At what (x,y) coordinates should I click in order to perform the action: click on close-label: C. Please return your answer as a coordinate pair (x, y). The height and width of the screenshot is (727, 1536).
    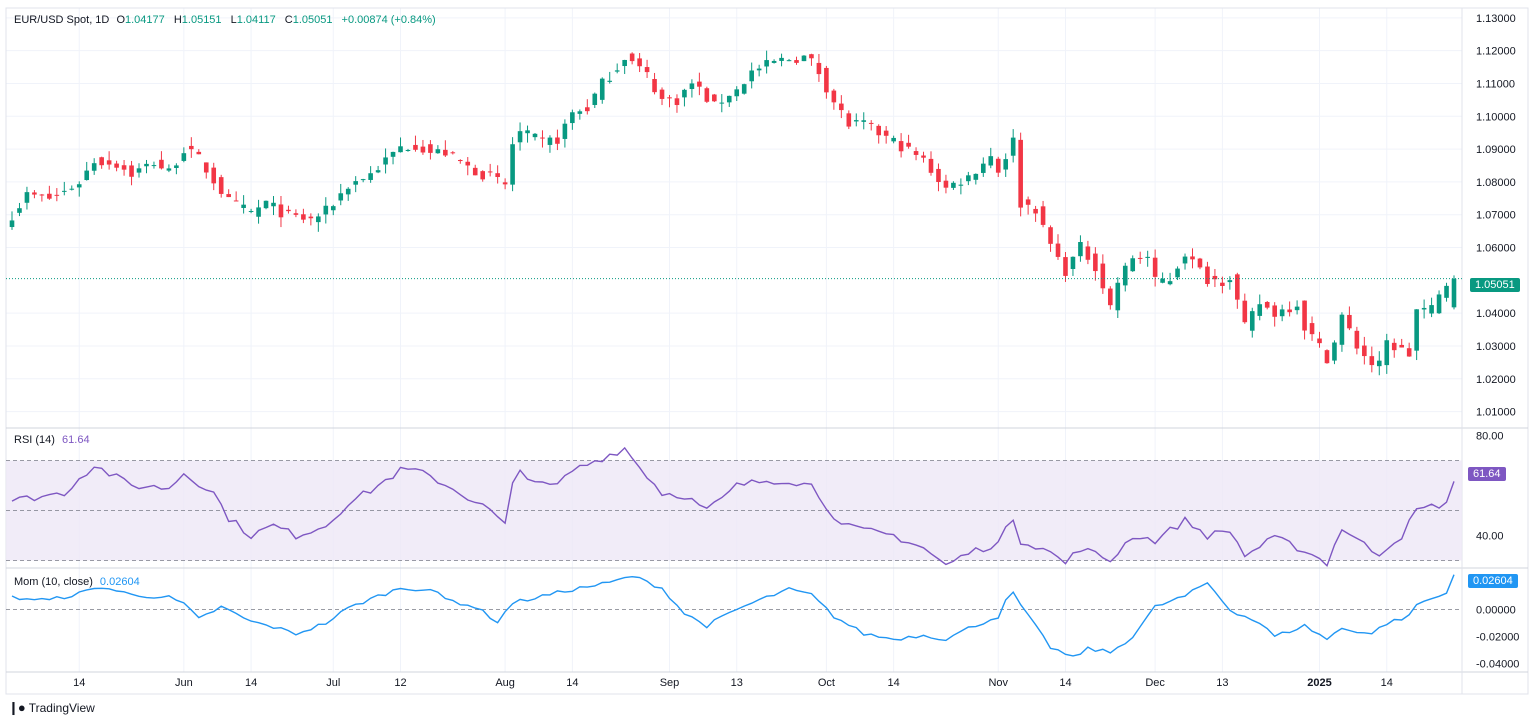
    Looking at the image, I should click on (288, 20).